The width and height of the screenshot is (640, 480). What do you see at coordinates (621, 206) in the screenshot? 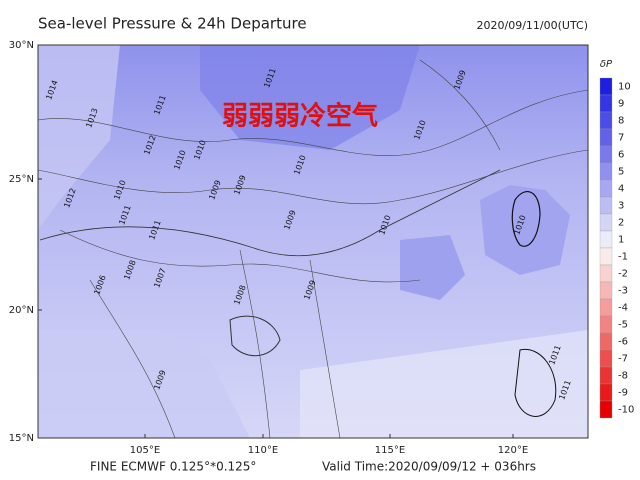
I see `colorbar-label: 3` at bounding box center [621, 206].